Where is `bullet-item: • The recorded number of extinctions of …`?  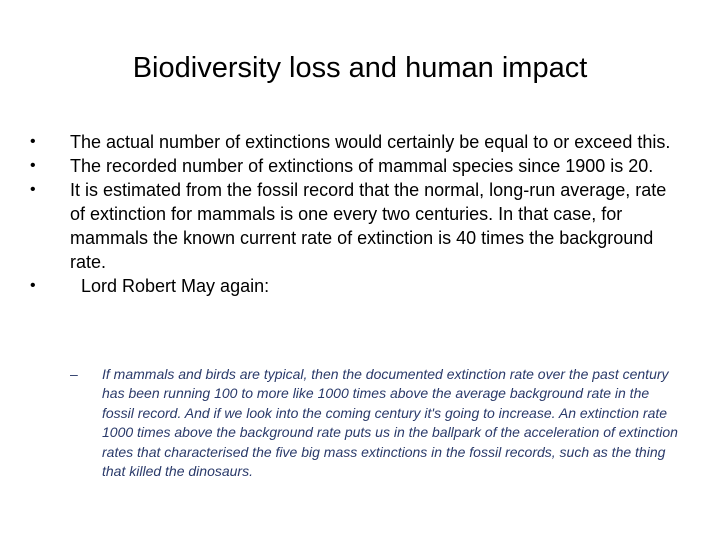 bullet-item: • The recorded number of extinctions of … is located at coordinates (355, 166).